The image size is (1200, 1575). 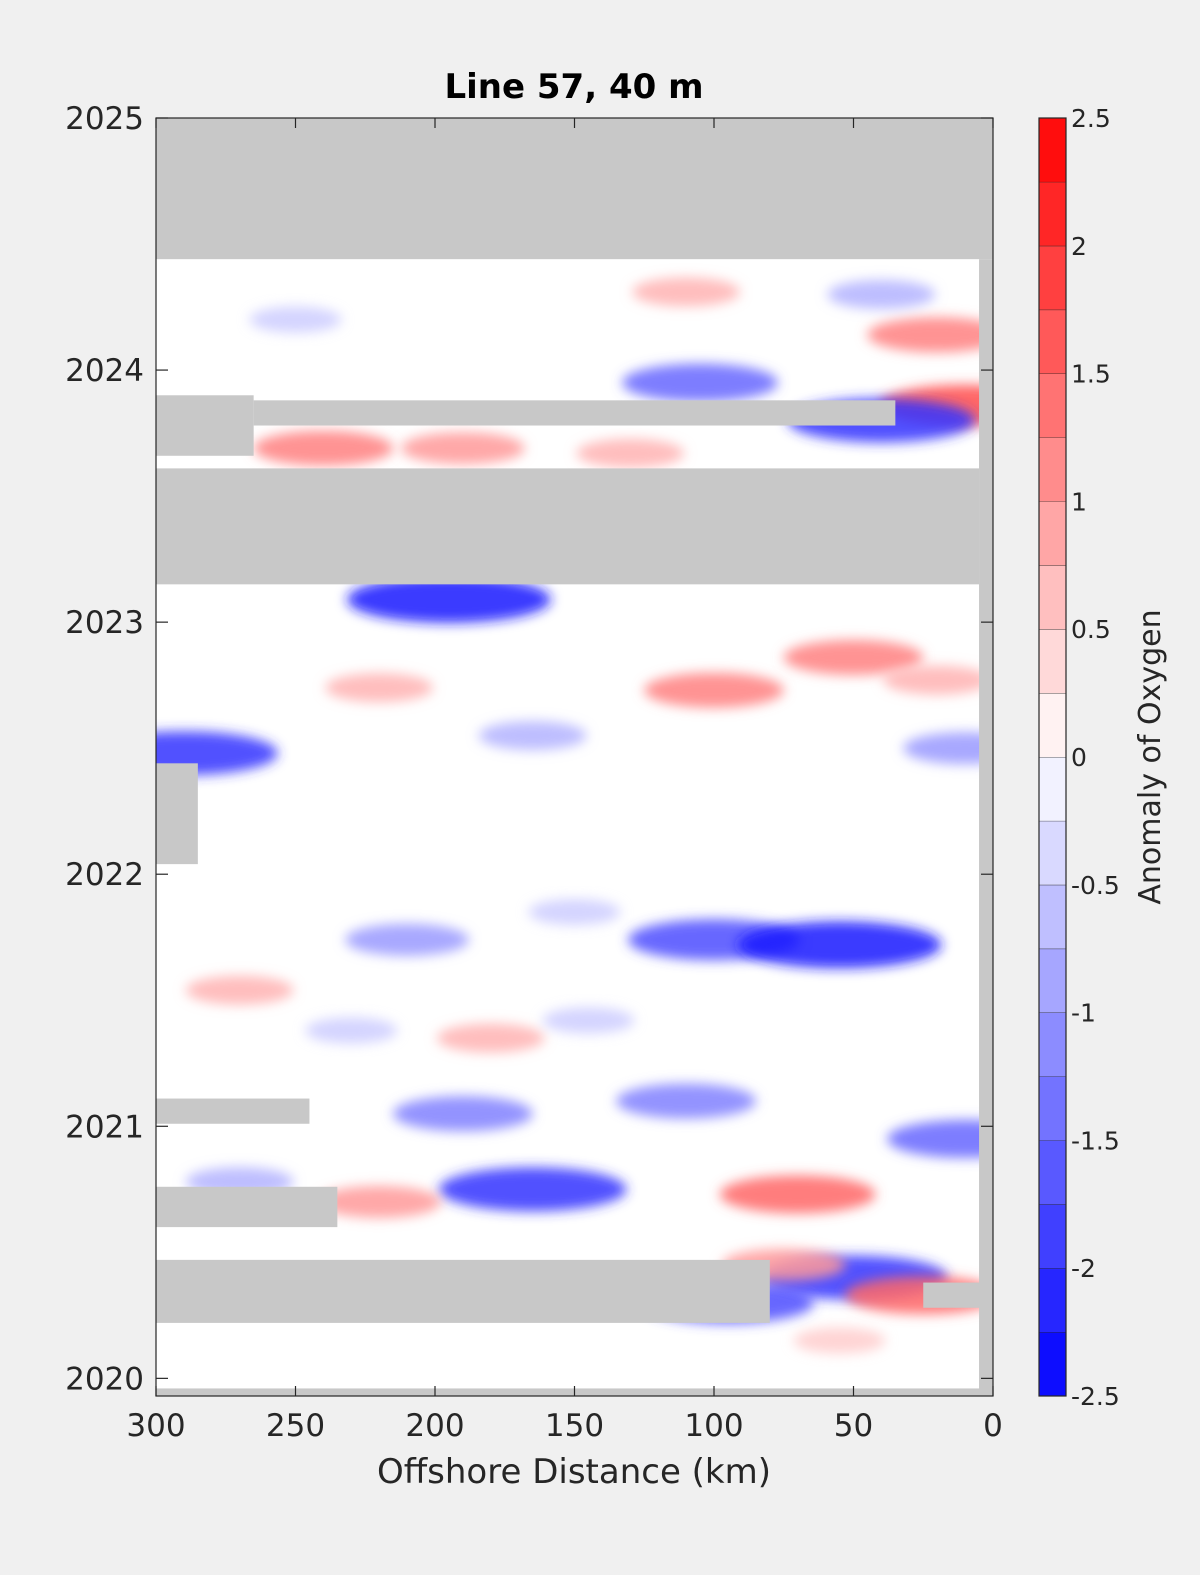 I want to click on x-tick-label: 200, so click(x=434, y=1426).